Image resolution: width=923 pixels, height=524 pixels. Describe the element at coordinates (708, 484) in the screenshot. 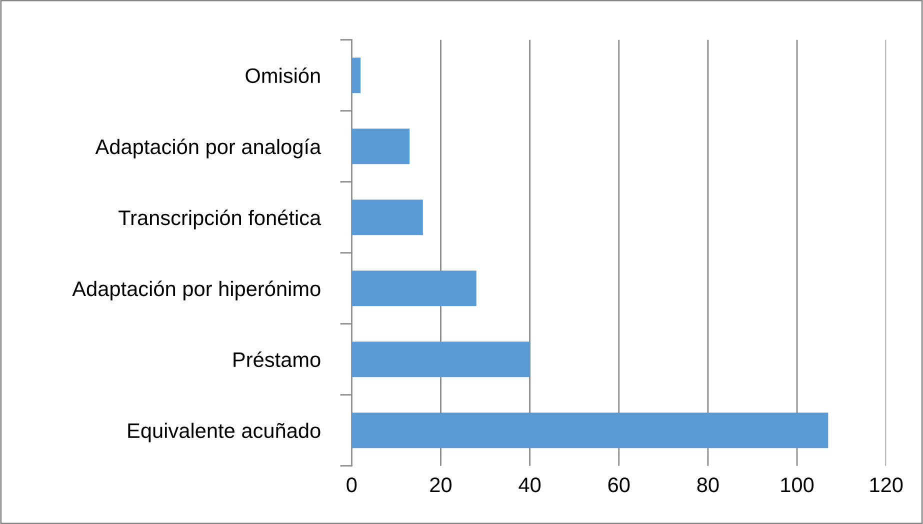

I see `x-tick-label: 80` at that location.